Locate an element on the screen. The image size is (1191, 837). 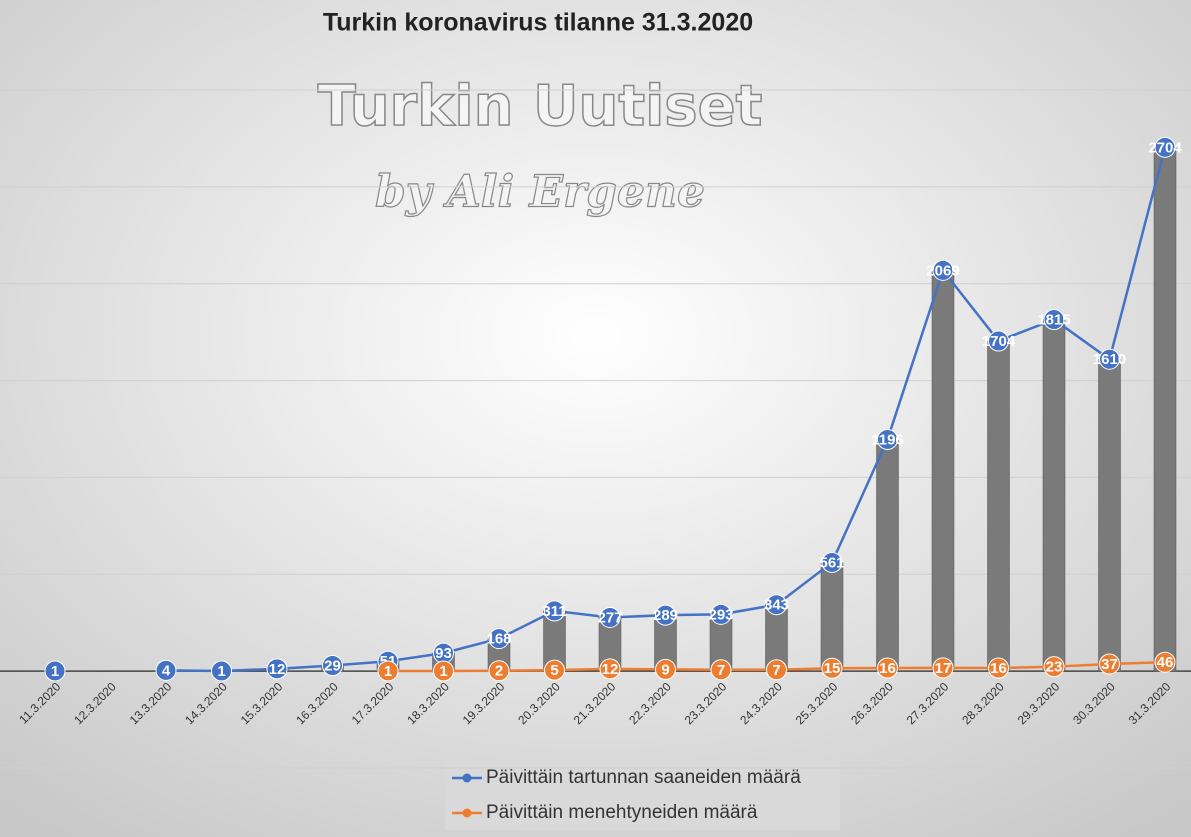
data-label: 9 is located at coordinates (665, 669).